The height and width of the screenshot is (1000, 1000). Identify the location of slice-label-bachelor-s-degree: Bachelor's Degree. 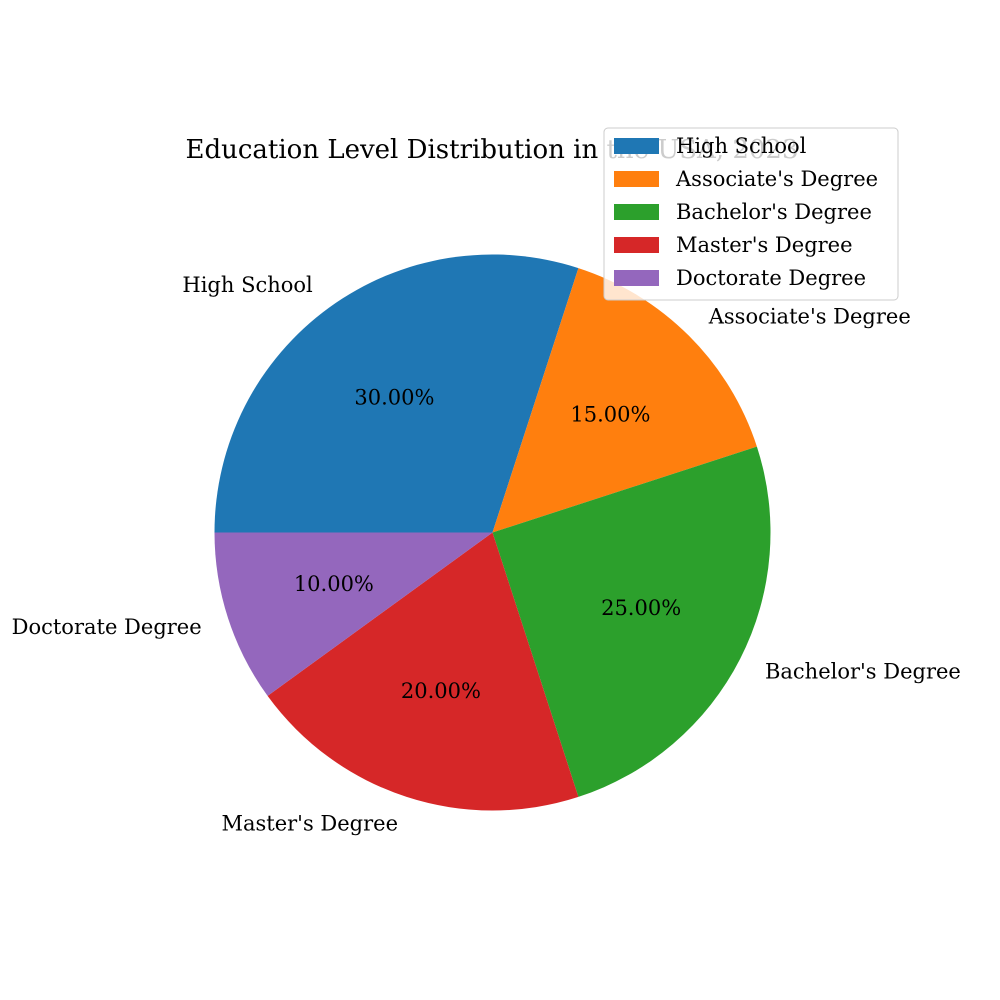
(863, 671).